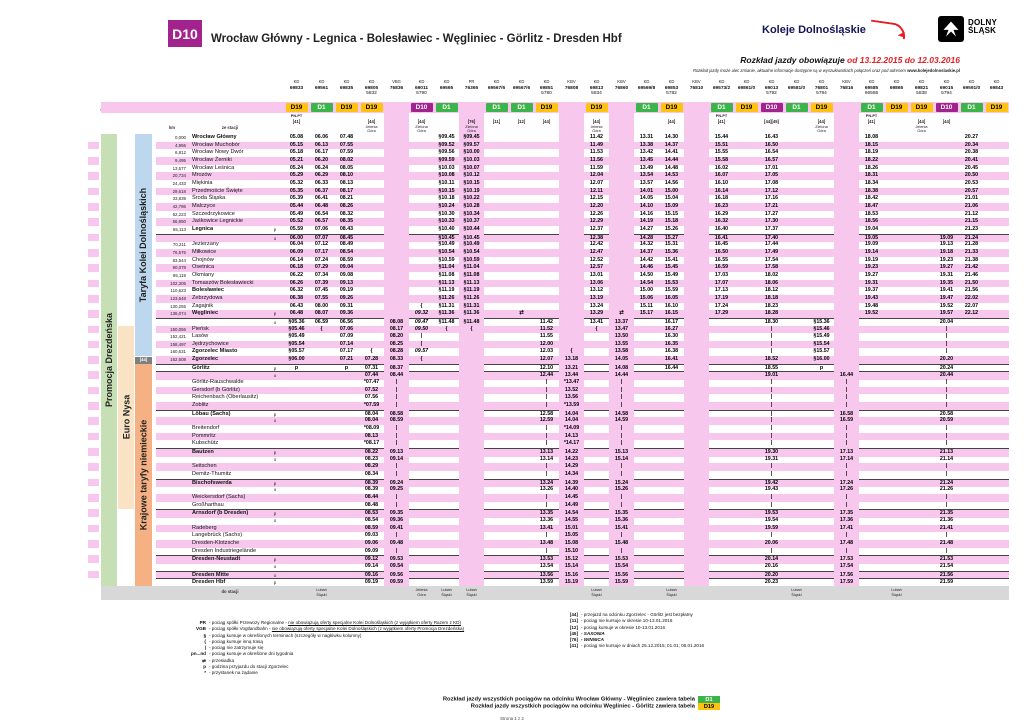  Describe the element at coordinates (671, 336) in the screenshot. I see `time-cell: 16.30` at that location.